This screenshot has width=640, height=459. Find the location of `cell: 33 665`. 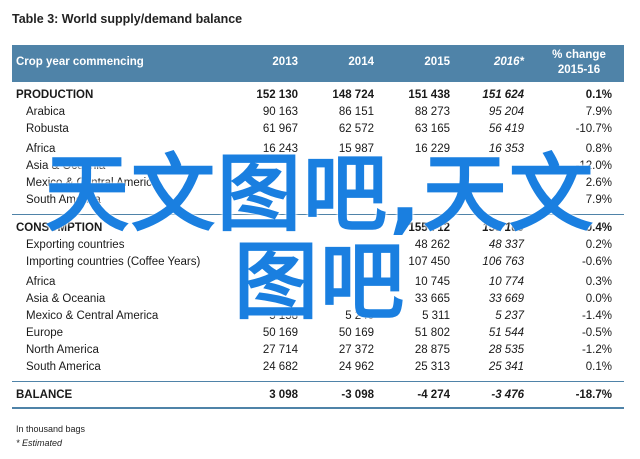

cell: 33 665 is located at coordinates (432, 299).